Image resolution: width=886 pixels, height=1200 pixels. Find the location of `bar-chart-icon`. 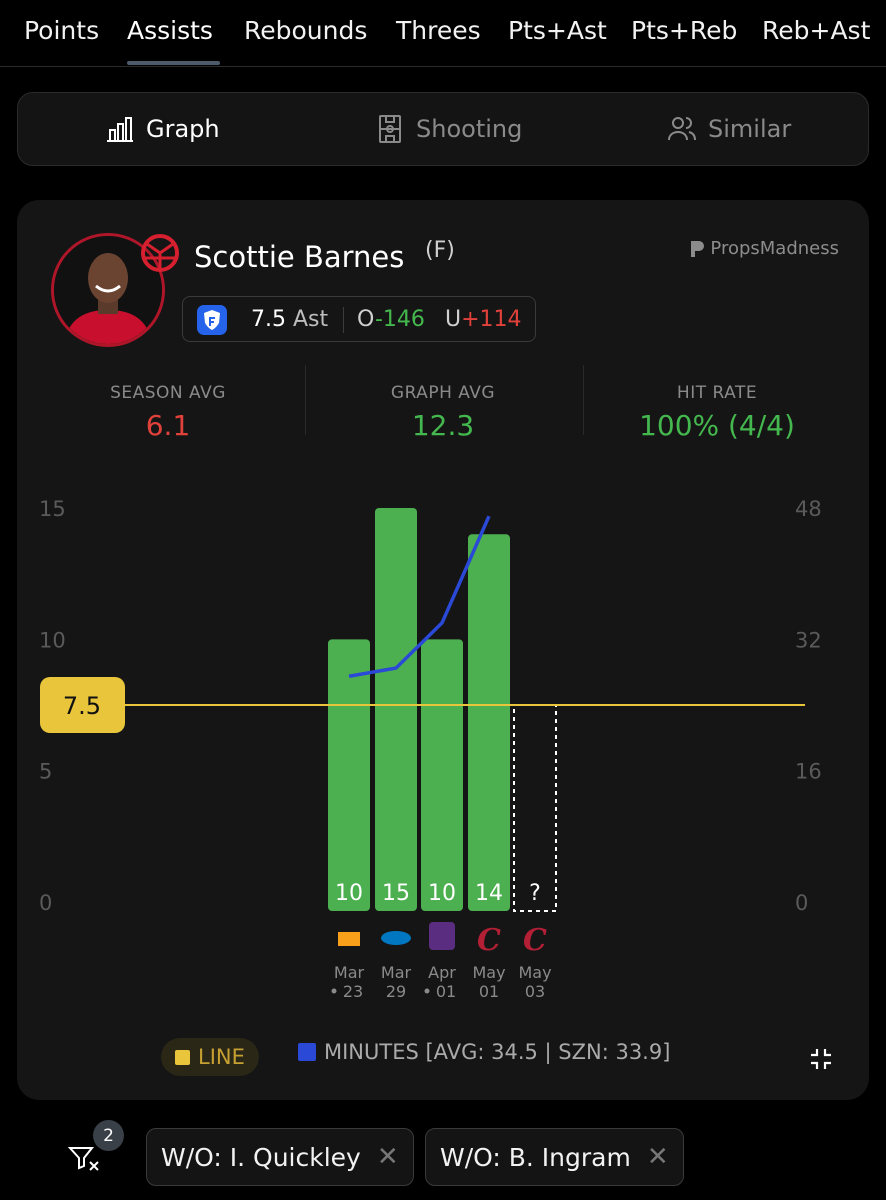

bar-chart-icon is located at coordinates (120, 129).